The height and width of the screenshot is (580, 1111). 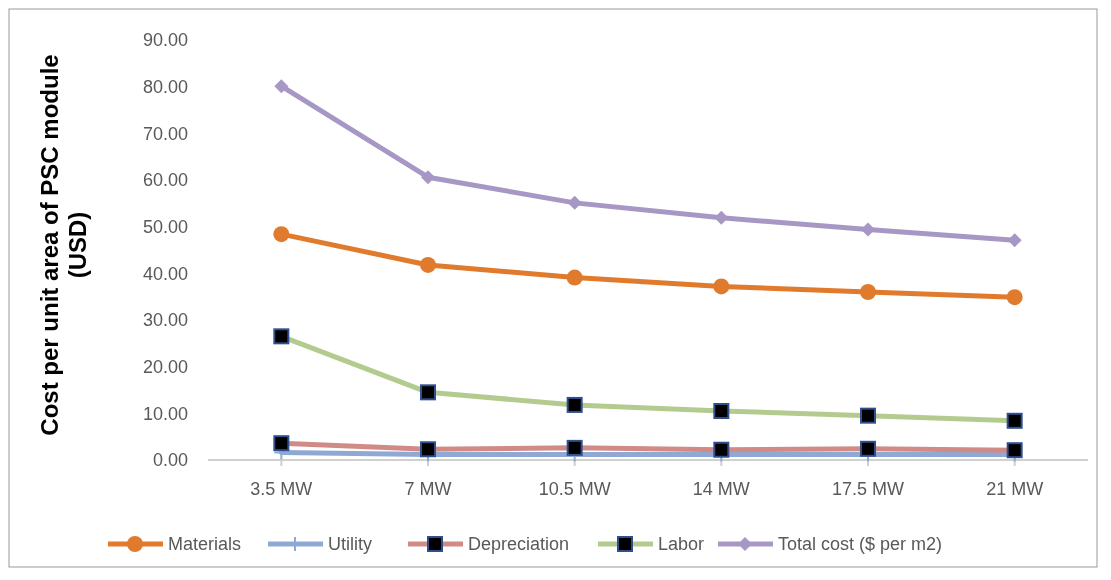 What do you see at coordinates (1015, 489) in the screenshot?
I see `x-tick-label: 21 MW` at bounding box center [1015, 489].